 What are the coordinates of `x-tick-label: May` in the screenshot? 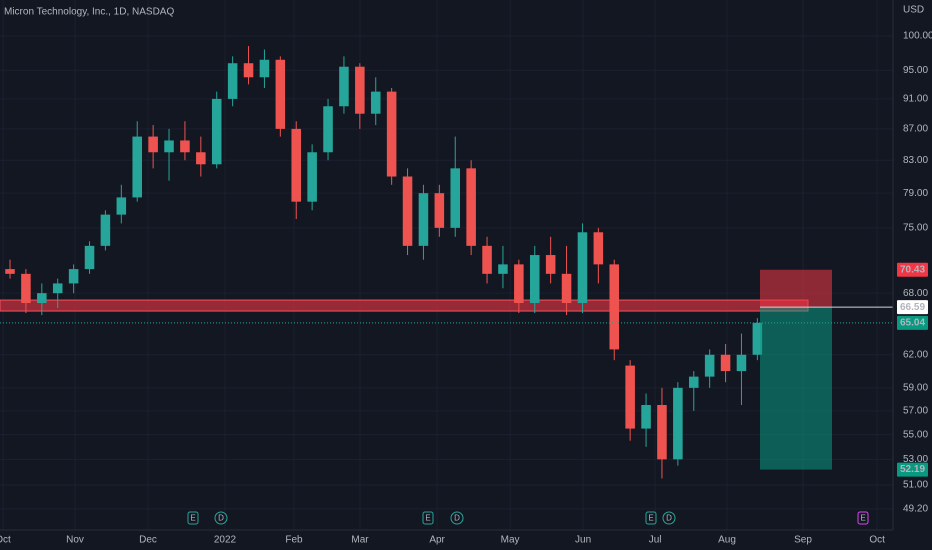 It's located at (510, 540).